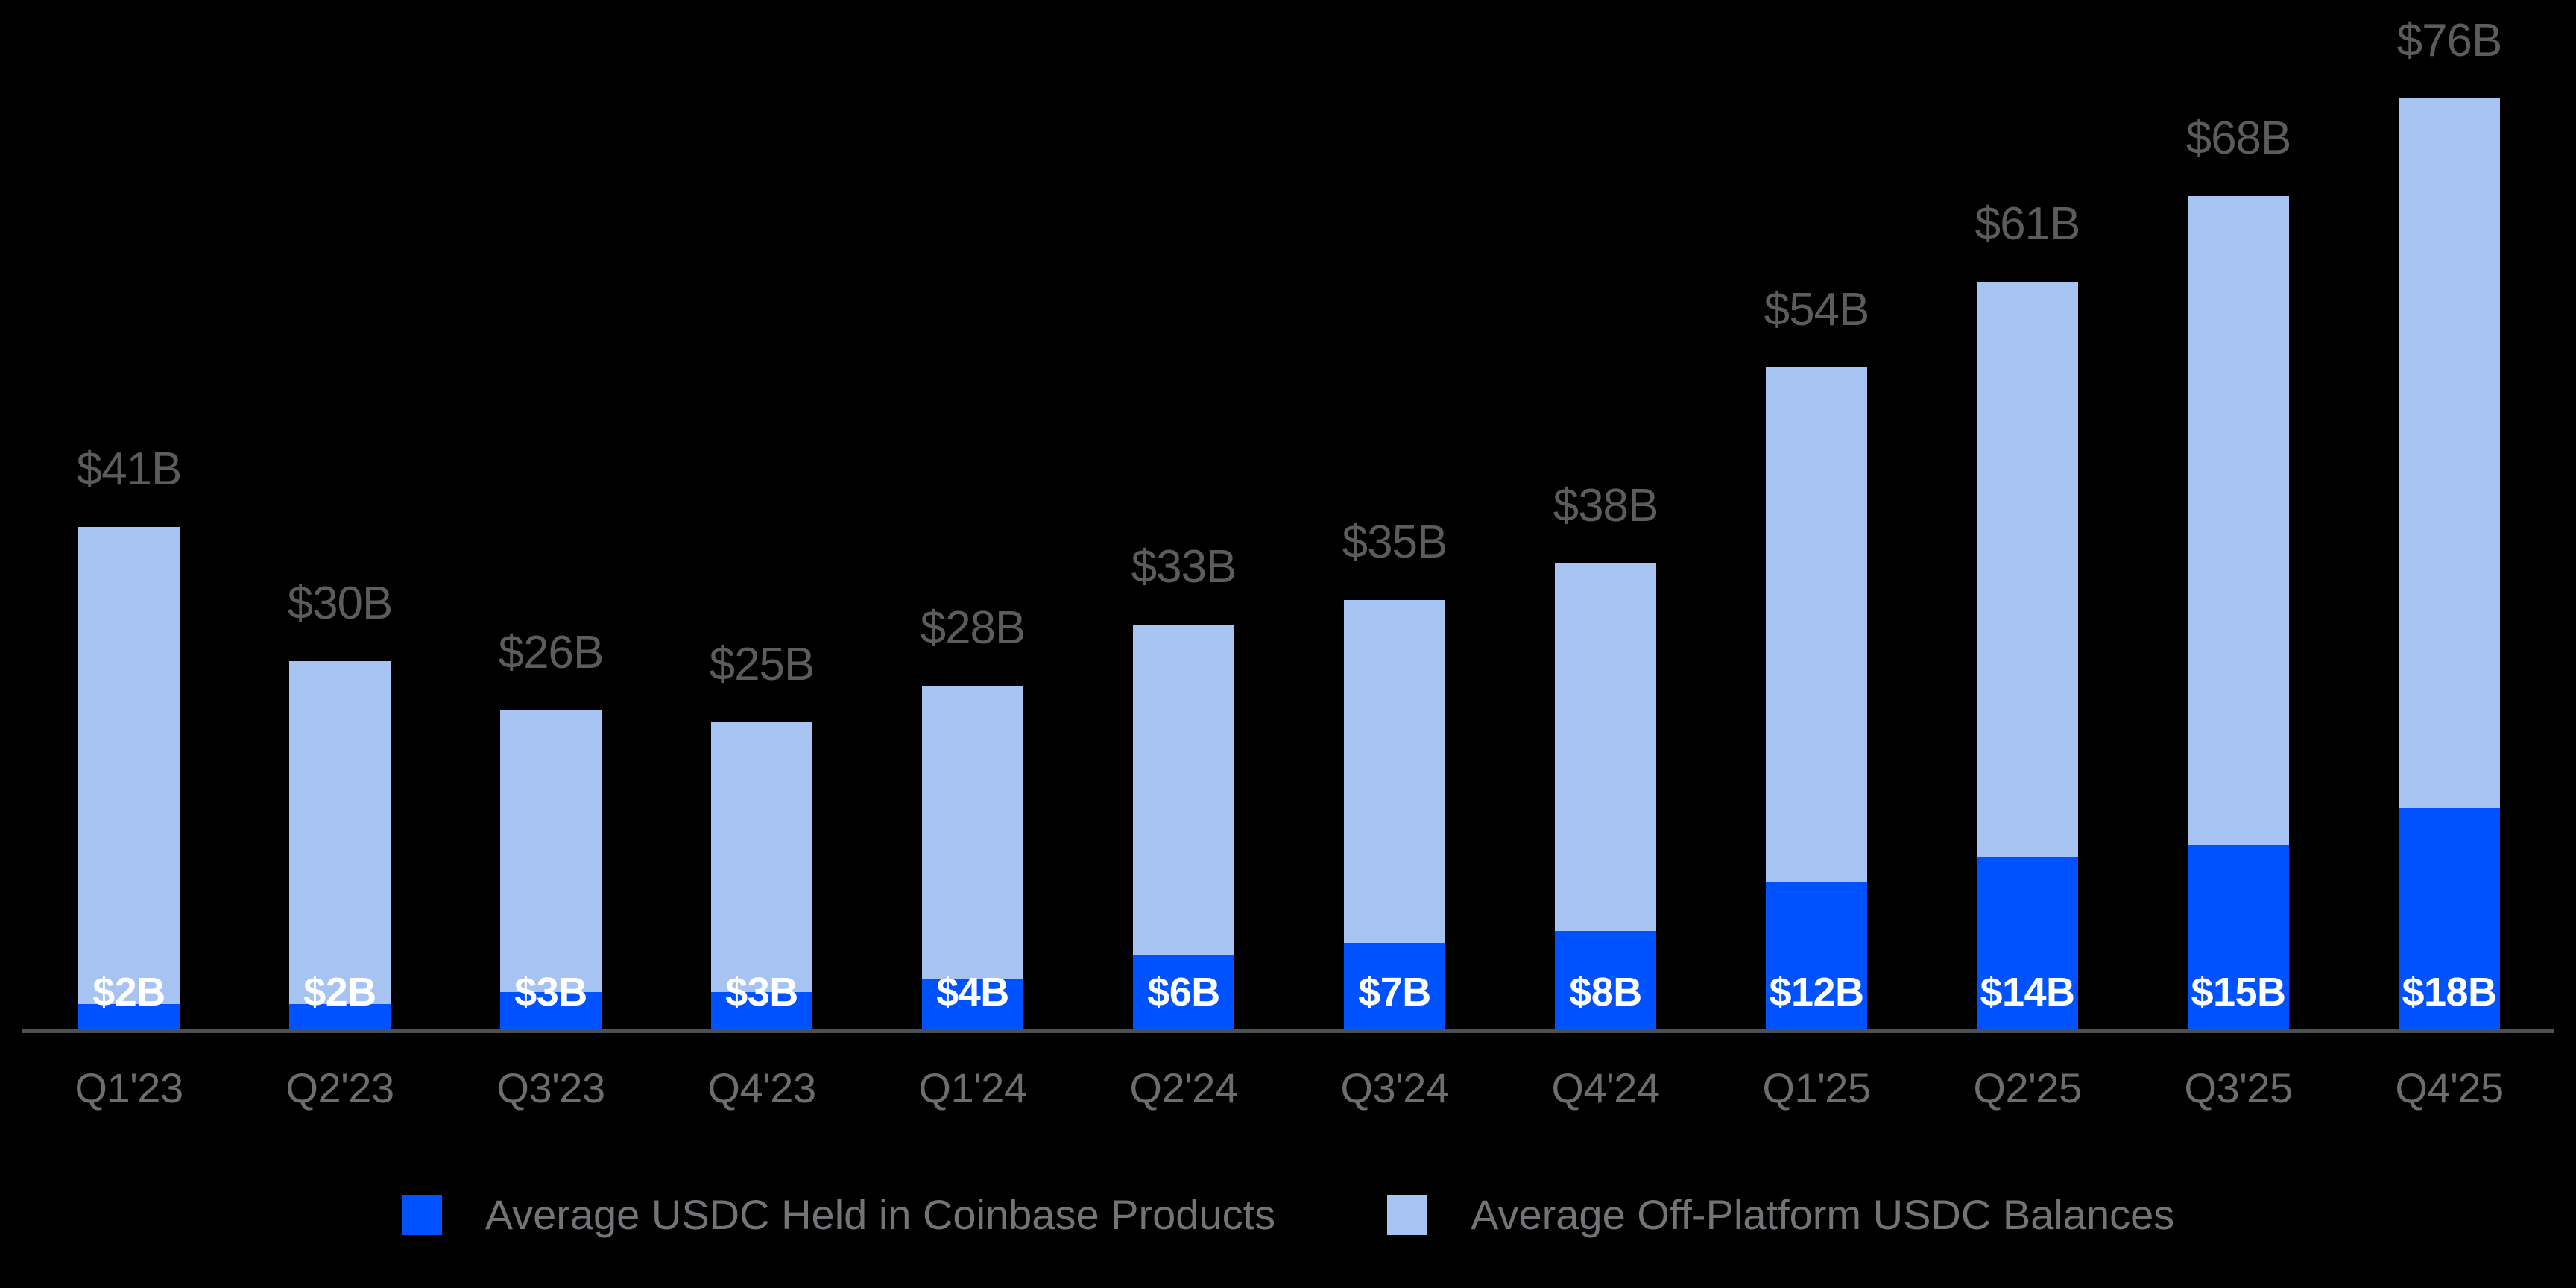 The height and width of the screenshot is (1288, 2576). Describe the element at coordinates (1394, 992) in the screenshot. I see `bar-coinbase-value-label: $7B` at that location.